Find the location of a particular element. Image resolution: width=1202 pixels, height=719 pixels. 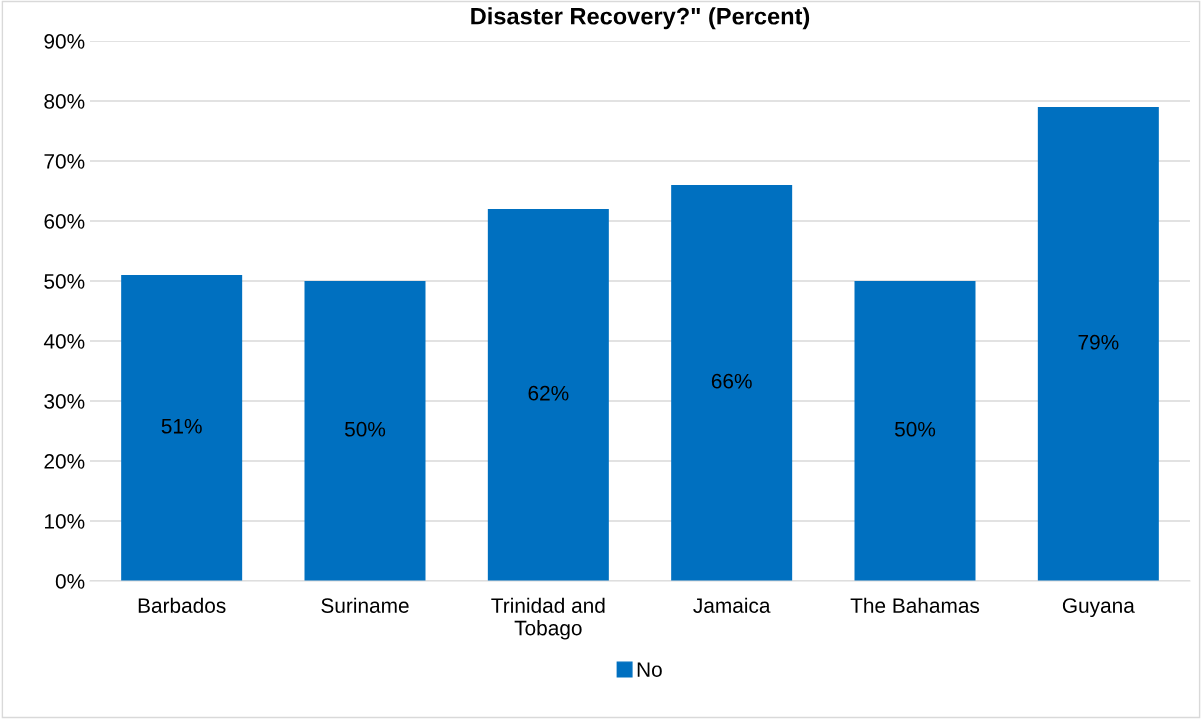

y-tick-label: 20% is located at coordinates (64, 461).